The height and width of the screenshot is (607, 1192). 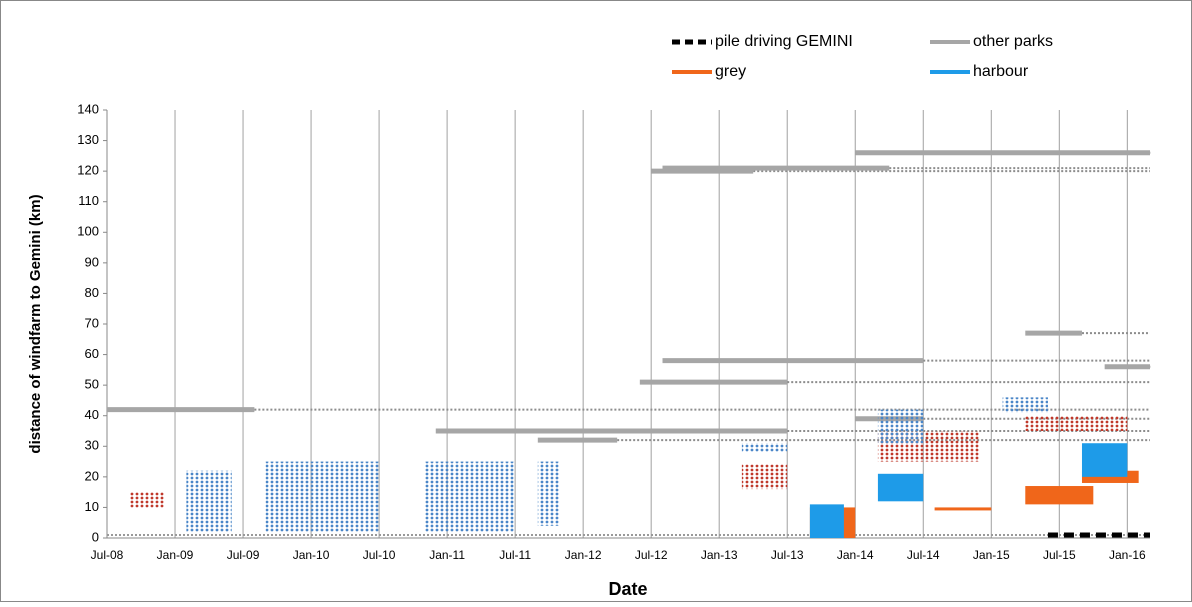 I want to click on x-tick-label: Jul-10, so click(x=379, y=555).